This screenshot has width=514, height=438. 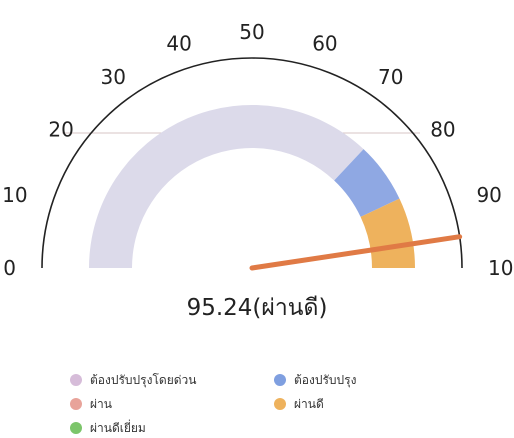 I want to click on legend-label: ต้องปรับปรุงโดยด่วน, so click(x=143, y=379).